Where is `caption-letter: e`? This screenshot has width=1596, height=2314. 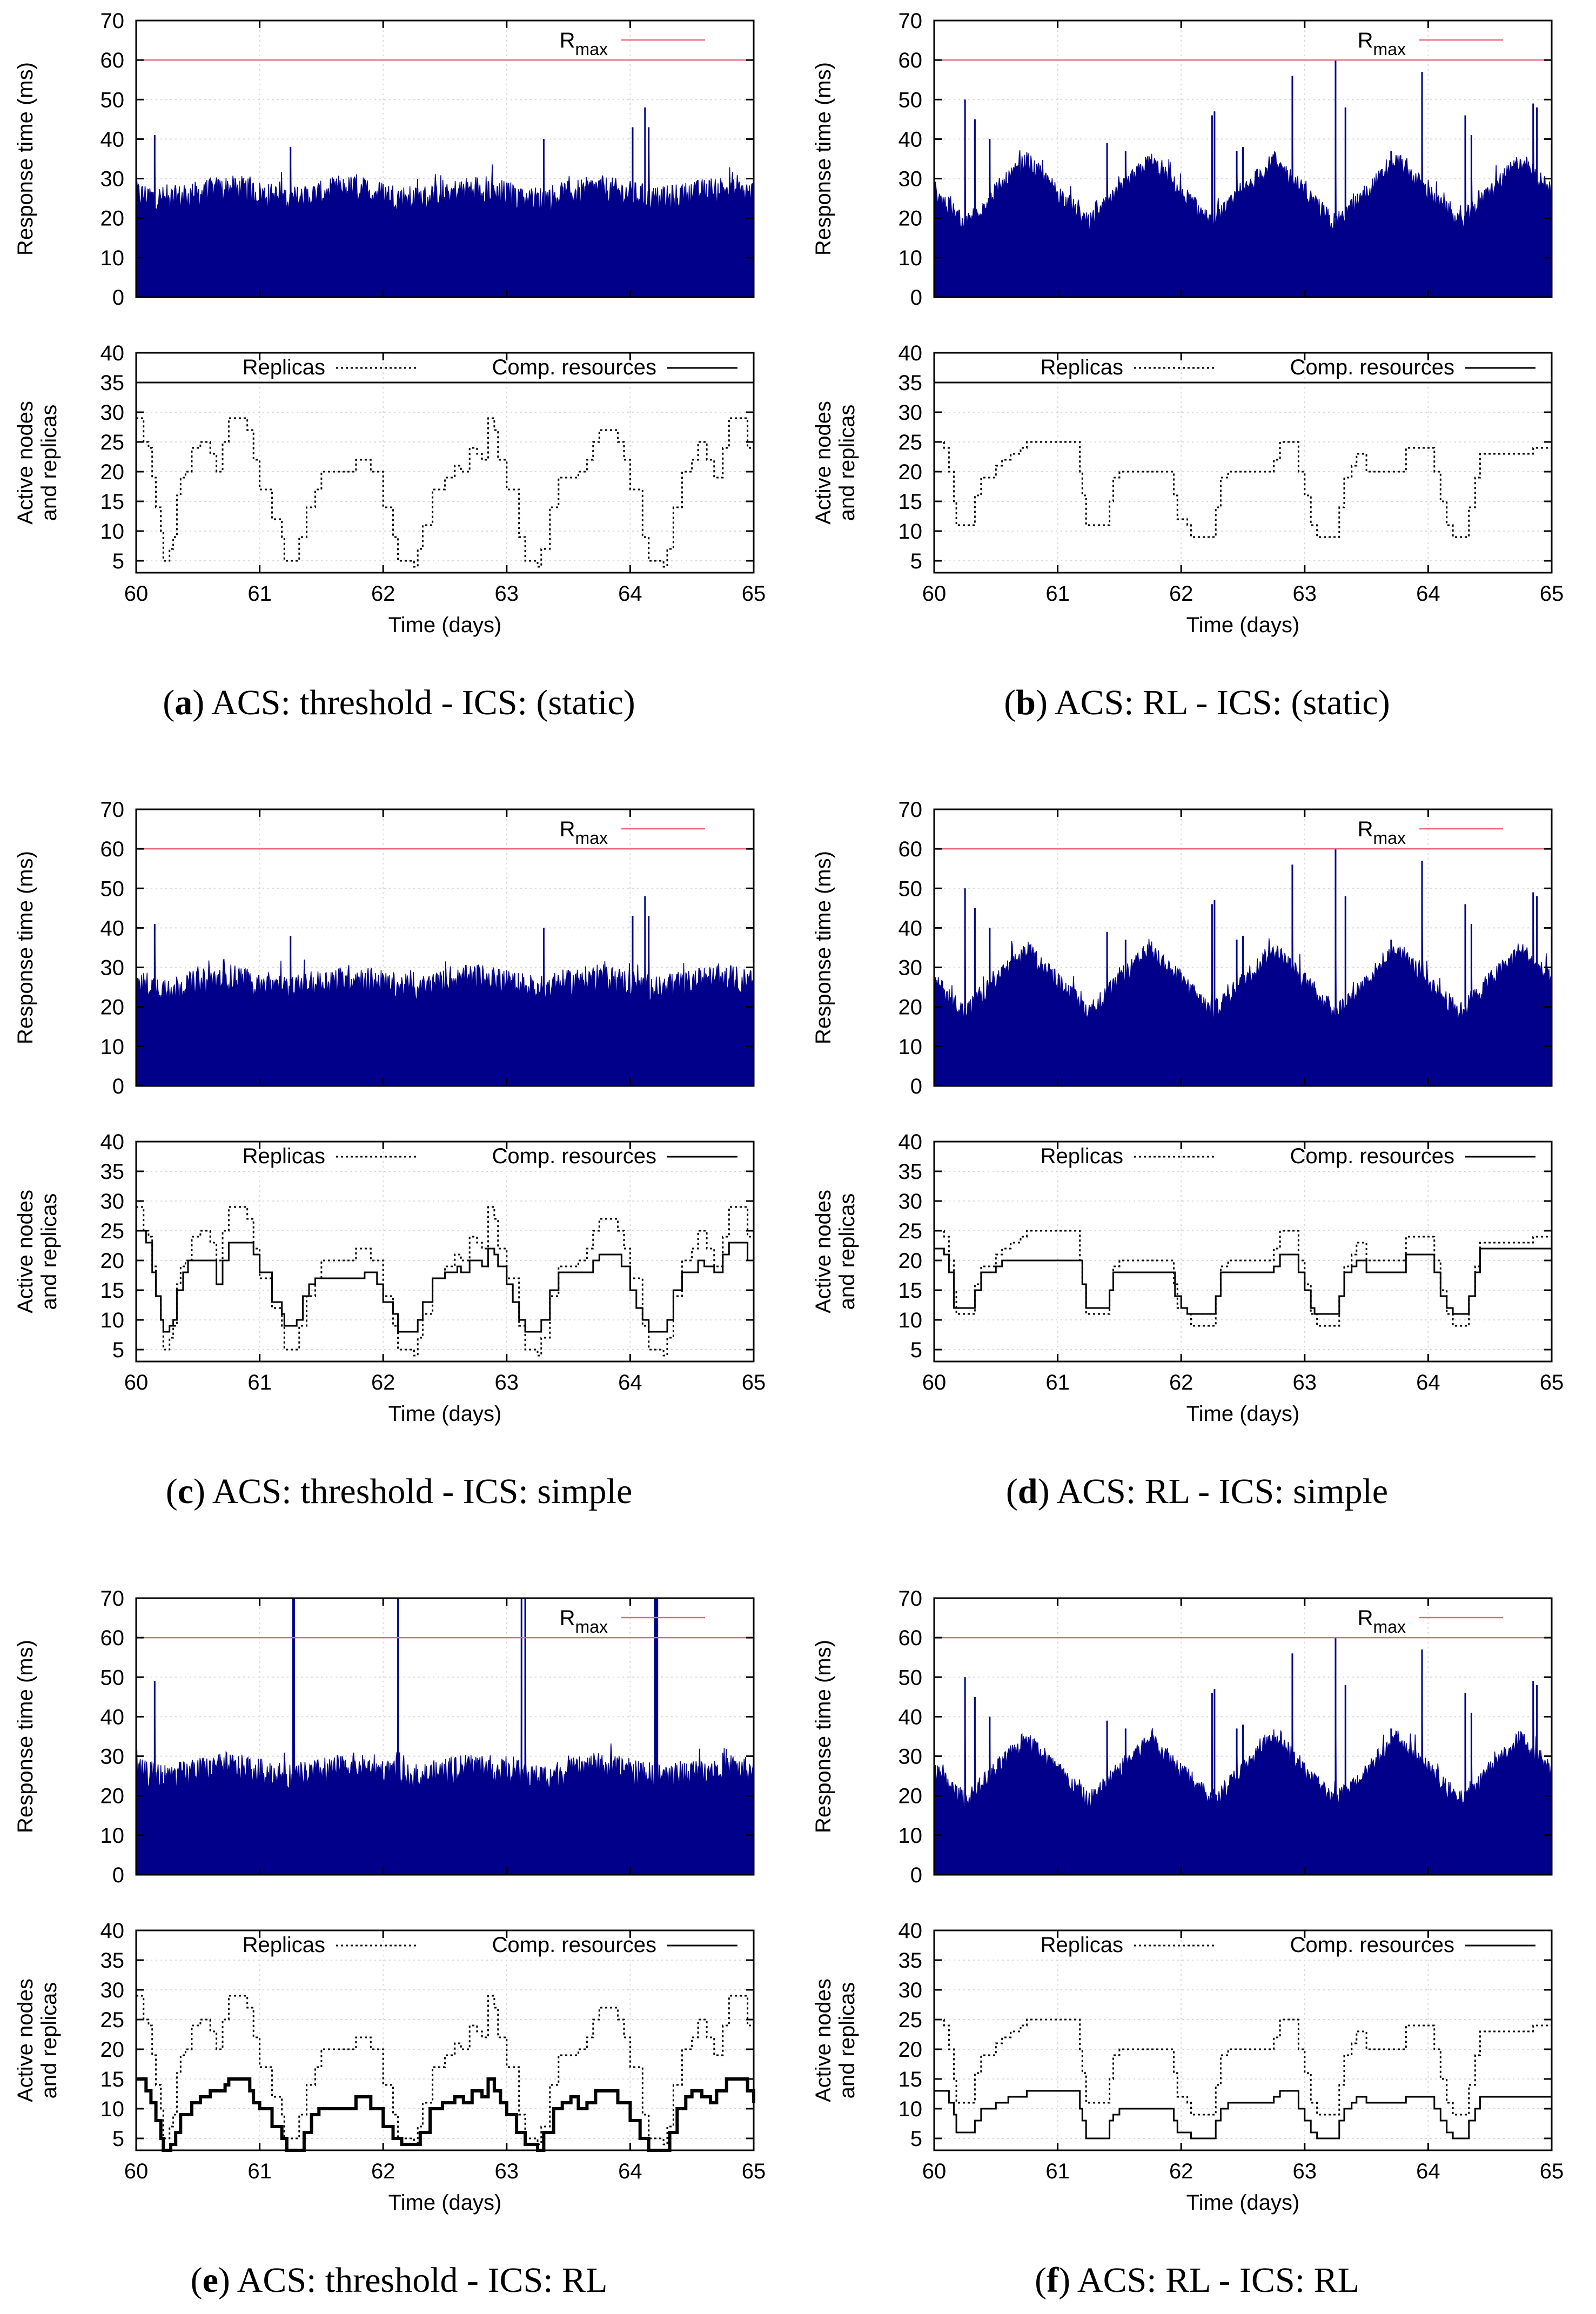 caption-letter: e is located at coordinates (210, 2281).